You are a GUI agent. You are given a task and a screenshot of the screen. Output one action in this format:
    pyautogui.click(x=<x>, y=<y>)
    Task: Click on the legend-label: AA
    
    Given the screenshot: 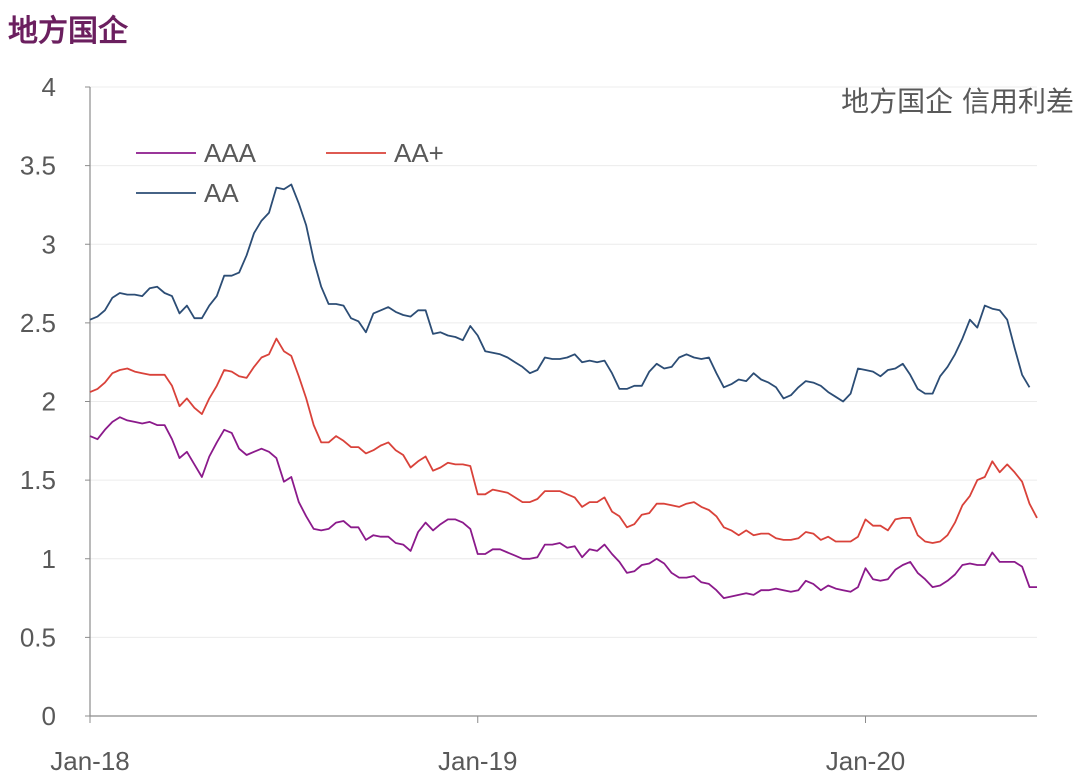 What is the action you would take?
    pyautogui.click(x=221, y=193)
    